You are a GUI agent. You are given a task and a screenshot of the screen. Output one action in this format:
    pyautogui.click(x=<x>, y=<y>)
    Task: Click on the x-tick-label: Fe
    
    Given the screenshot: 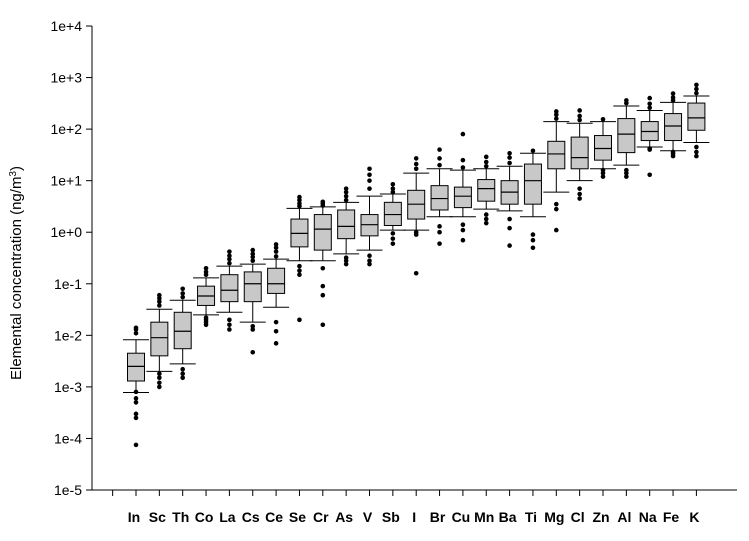 What is the action you would take?
    pyautogui.click(x=671, y=517)
    